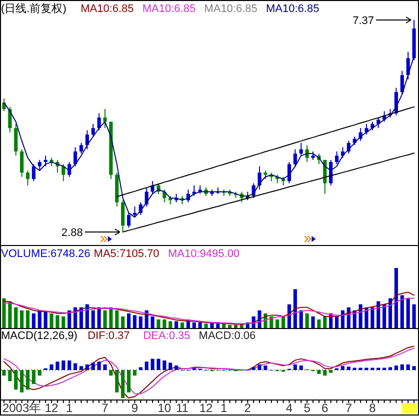  I want to click on x-tick-label: 2, so click(248, 408).